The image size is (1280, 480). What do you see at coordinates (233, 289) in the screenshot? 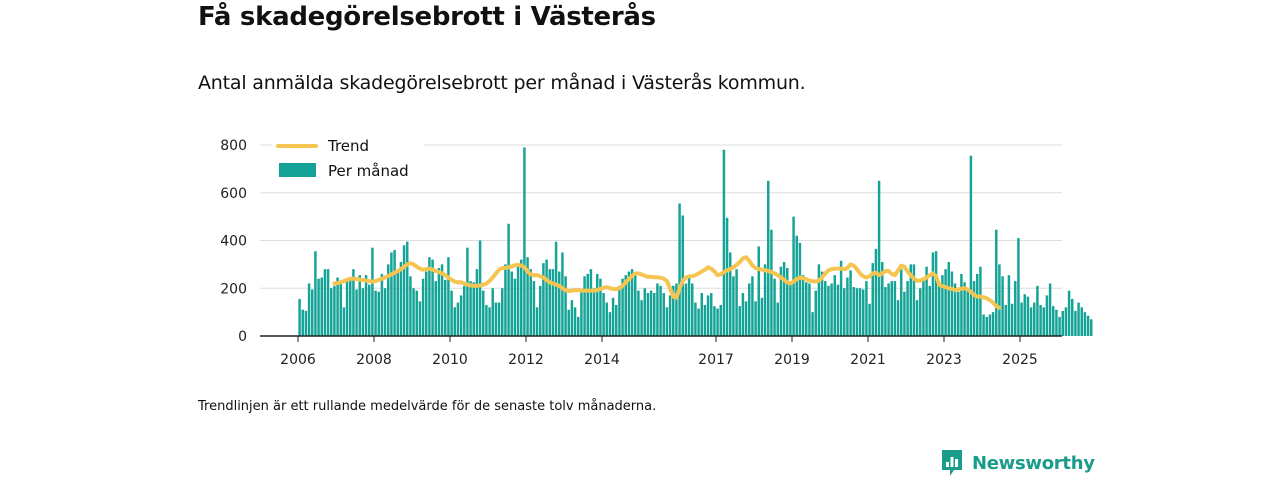
I see `y-tick-label: 200` at bounding box center [233, 289].